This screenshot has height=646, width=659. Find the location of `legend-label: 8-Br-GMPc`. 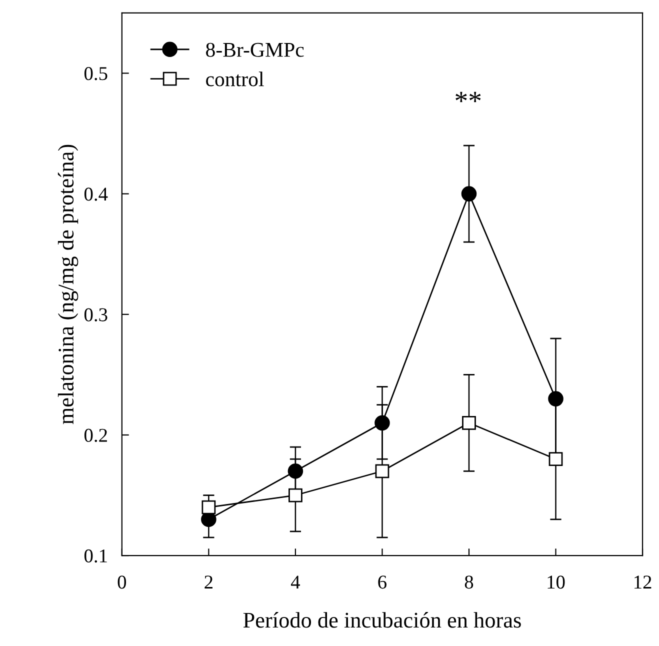

legend-label: 8-Br-GMPc is located at coordinates (255, 49).